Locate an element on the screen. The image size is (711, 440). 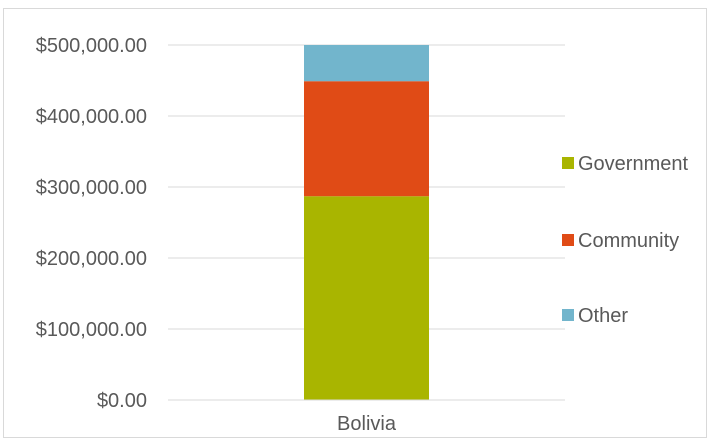
legend-swatch-community is located at coordinates (568, 240).